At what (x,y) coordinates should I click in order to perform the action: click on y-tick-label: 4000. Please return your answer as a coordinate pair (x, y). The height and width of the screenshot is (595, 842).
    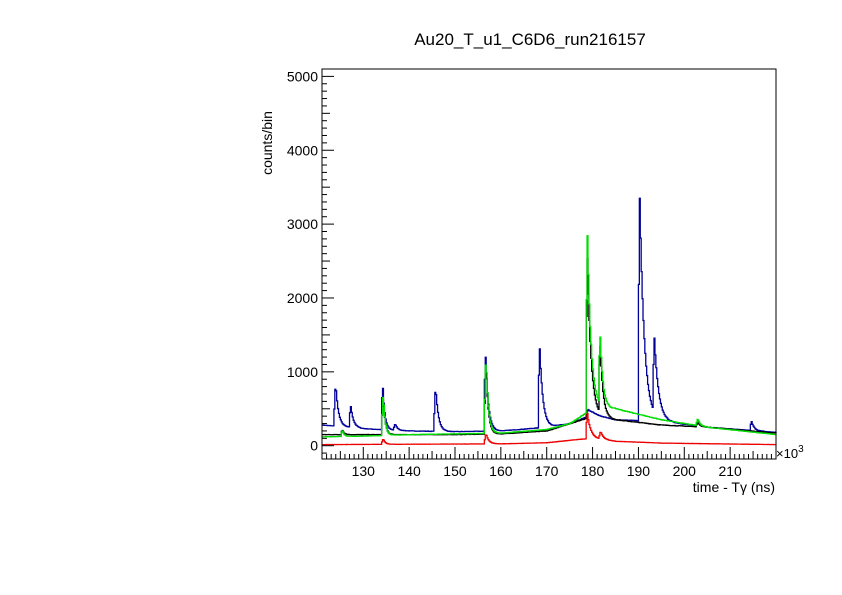
    Looking at the image, I should click on (302, 150).